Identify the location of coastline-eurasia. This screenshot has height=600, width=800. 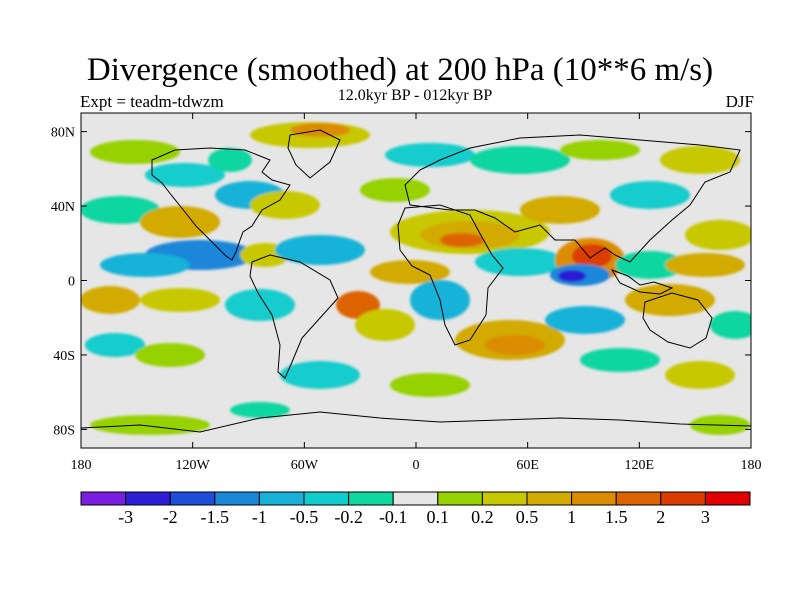
(572, 198).